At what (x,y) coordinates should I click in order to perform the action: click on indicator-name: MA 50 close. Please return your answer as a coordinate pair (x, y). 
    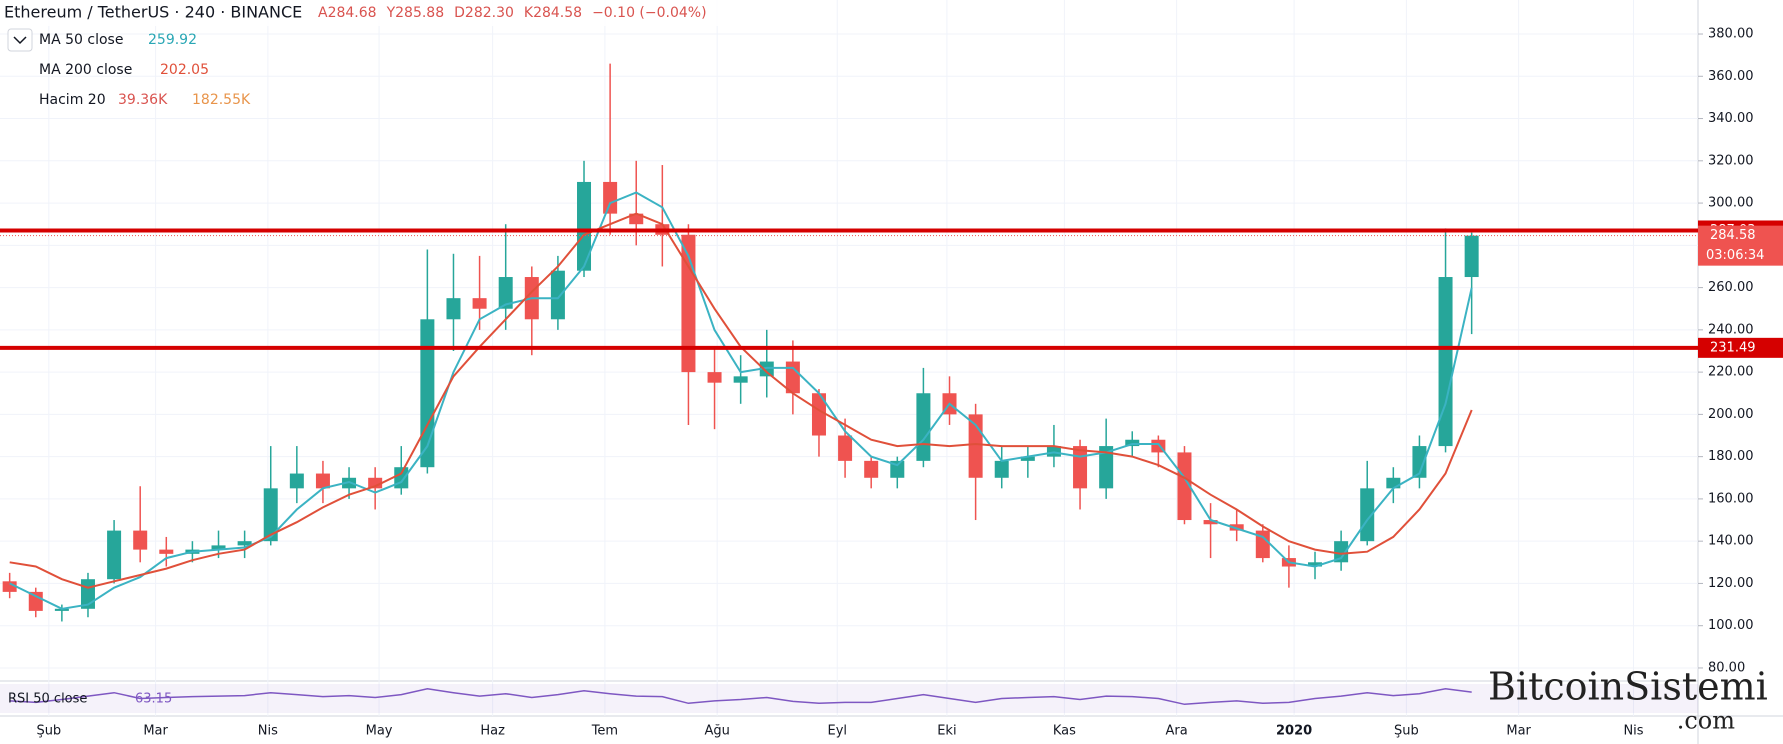
    Looking at the image, I should click on (81, 40).